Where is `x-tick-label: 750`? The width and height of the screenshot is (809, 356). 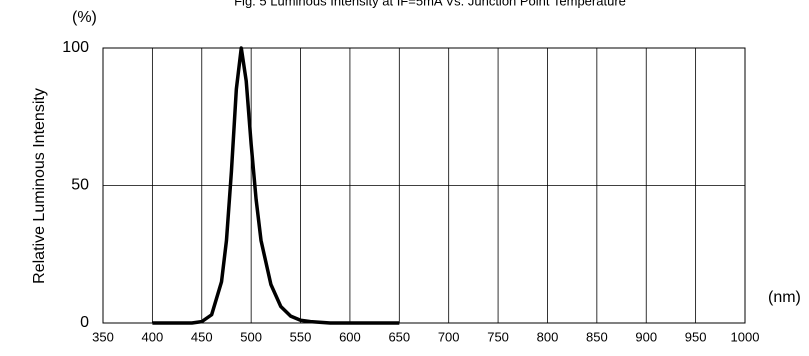 x-tick-label: 750 is located at coordinates (498, 336).